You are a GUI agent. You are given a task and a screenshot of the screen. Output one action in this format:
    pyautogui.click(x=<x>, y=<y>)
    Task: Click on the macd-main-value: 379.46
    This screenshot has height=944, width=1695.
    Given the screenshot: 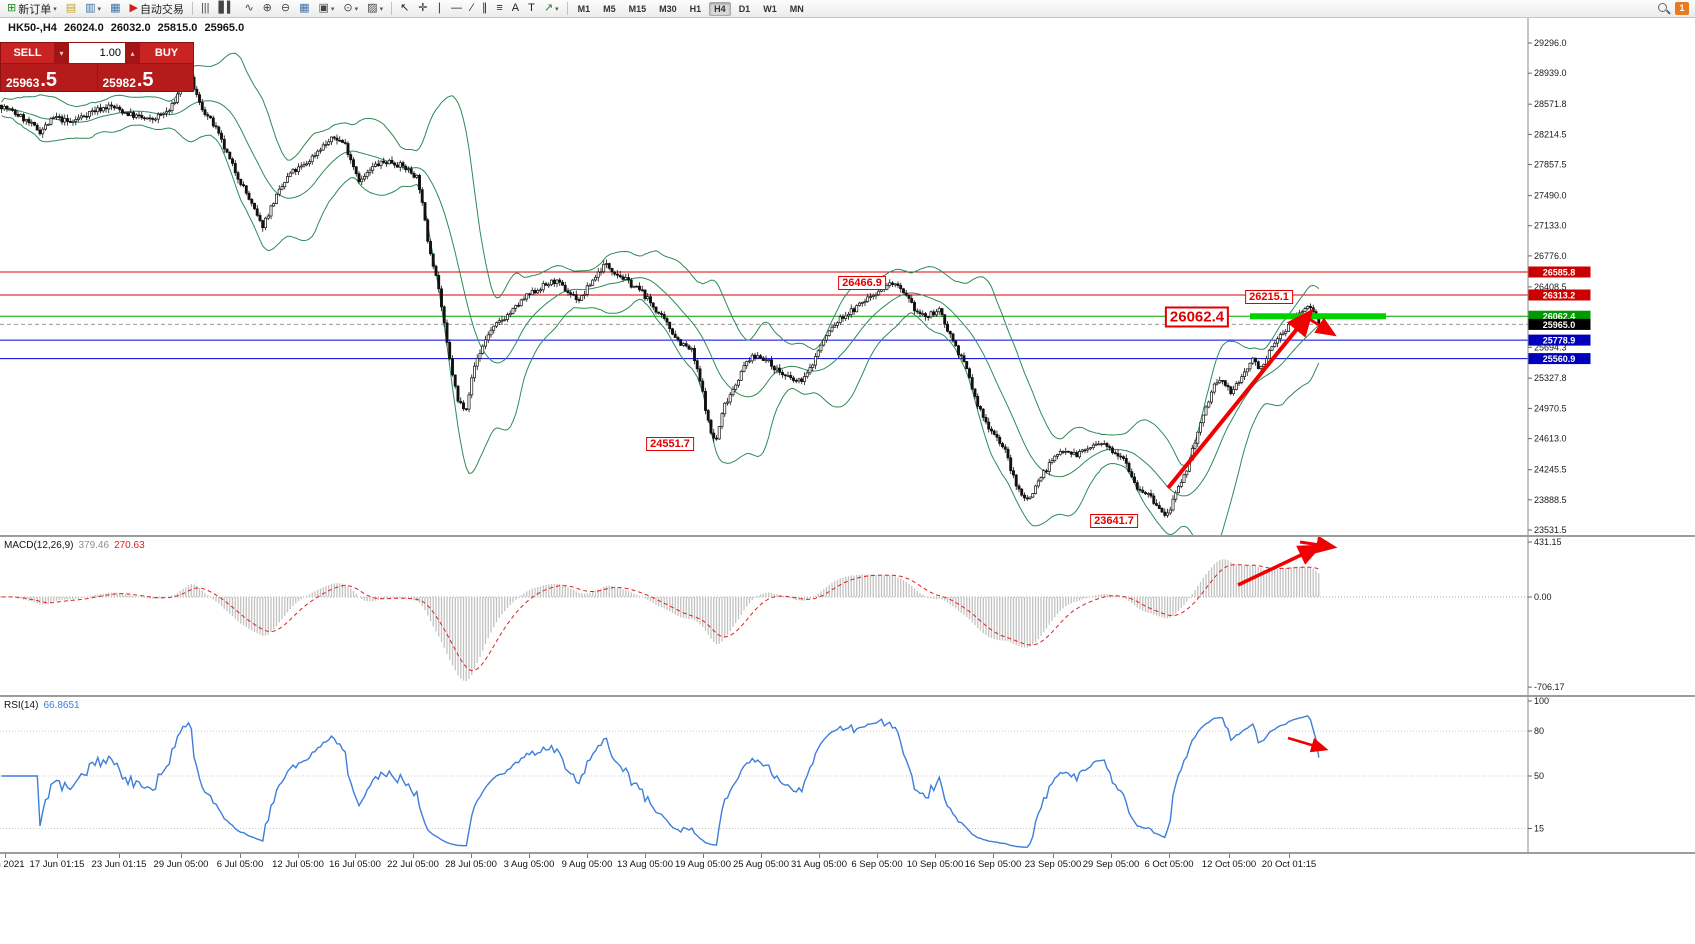 What is the action you would take?
    pyautogui.click(x=94, y=545)
    